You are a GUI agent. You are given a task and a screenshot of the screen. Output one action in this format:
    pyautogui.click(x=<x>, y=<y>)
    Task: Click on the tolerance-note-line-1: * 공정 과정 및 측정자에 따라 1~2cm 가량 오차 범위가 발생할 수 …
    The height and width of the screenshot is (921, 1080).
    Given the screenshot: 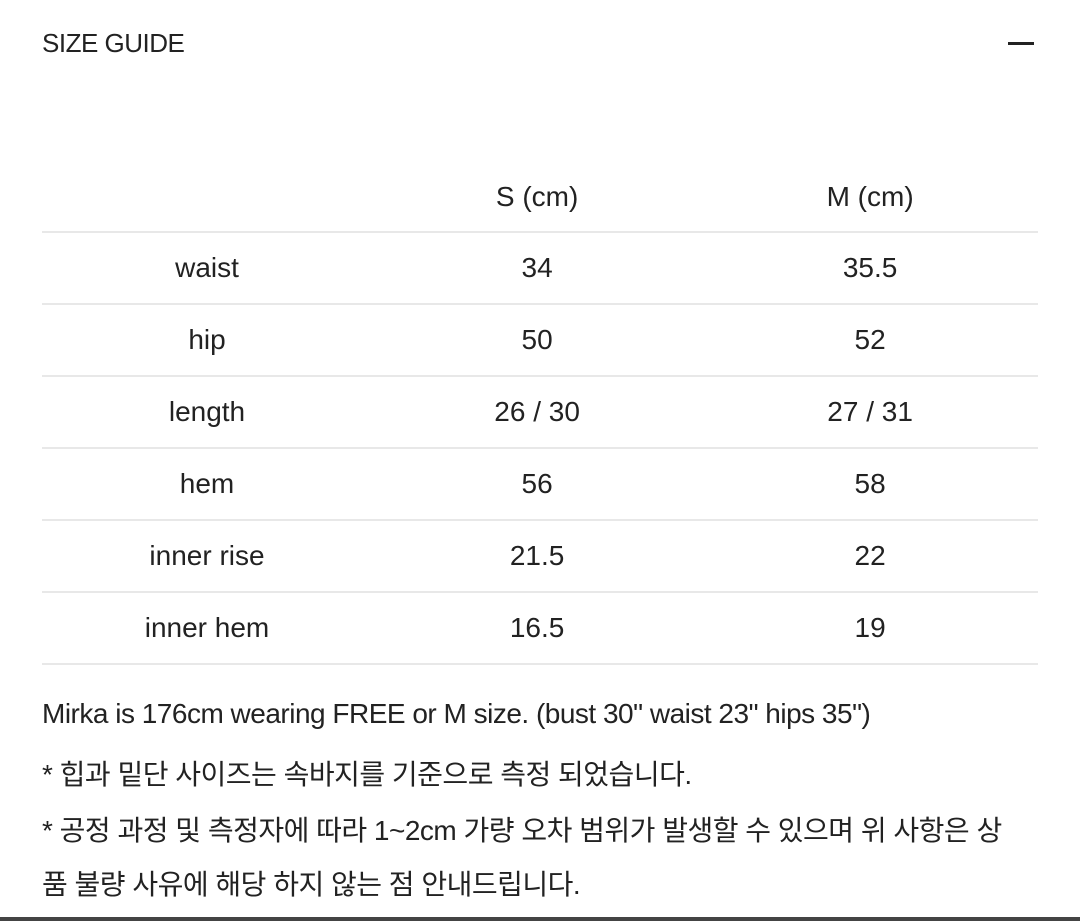 What is the action you would take?
    pyautogui.click(x=522, y=830)
    